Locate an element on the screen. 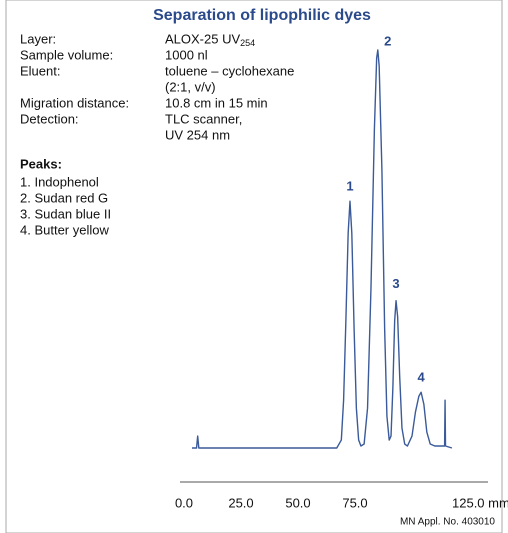 Image resolution: width=508 pixels, height=533 pixels. info-label: Detection: is located at coordinates (49, 118).